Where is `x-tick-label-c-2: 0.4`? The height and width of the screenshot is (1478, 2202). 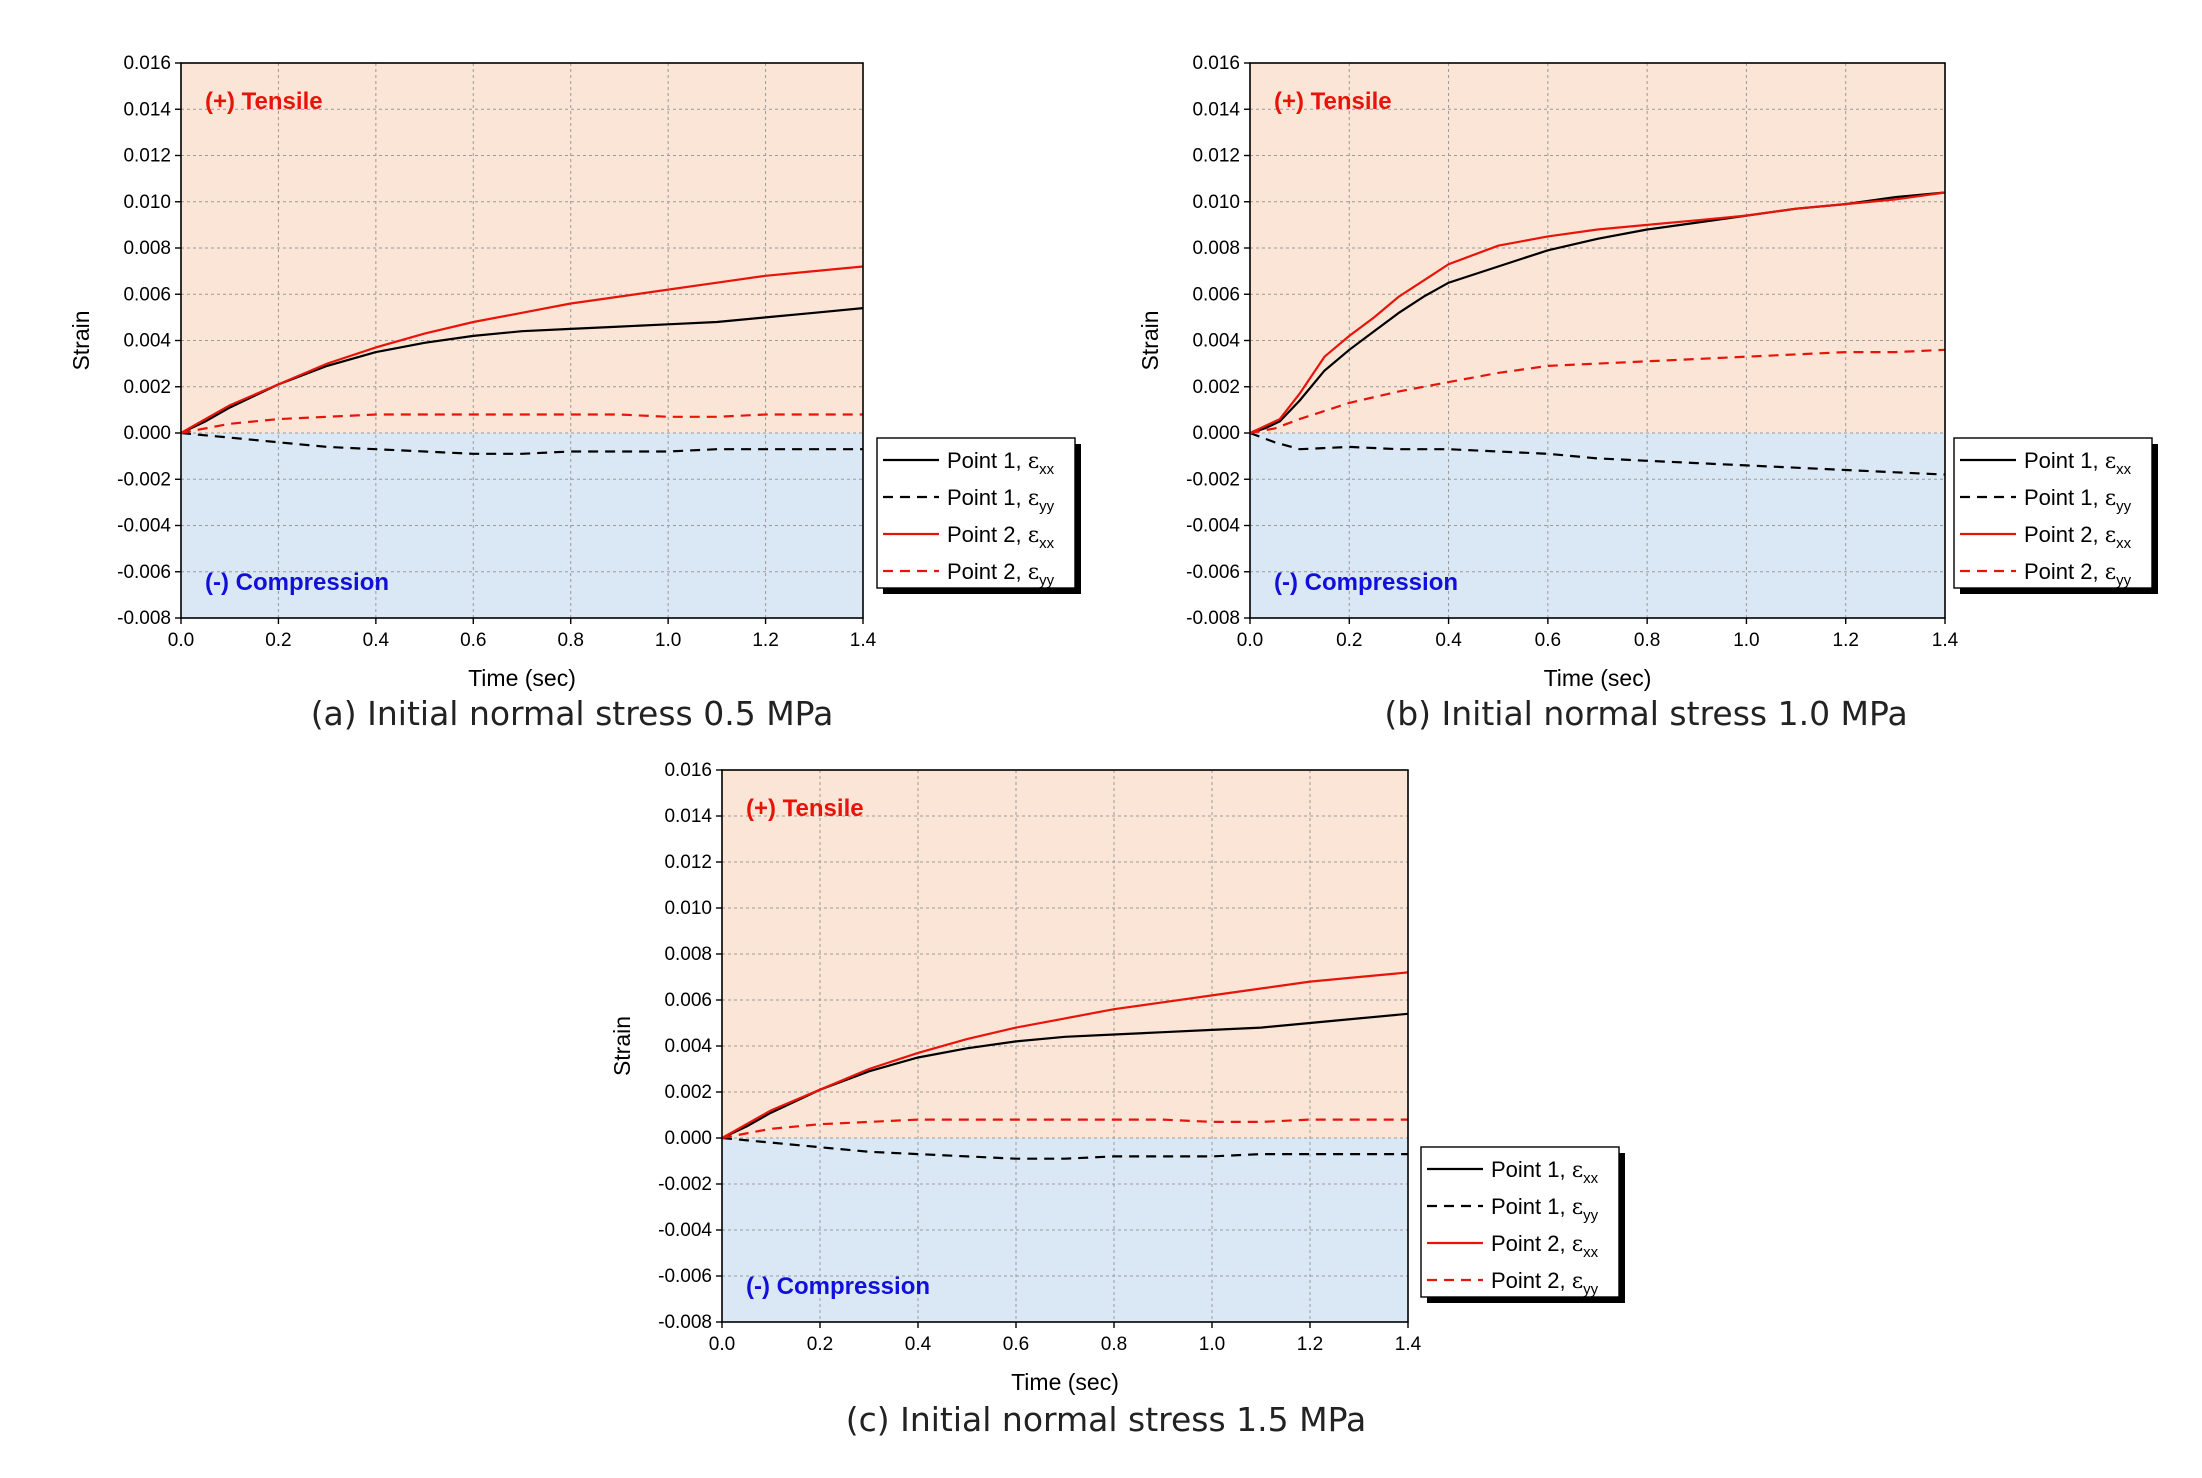 x-tick-label-c-2: 0.4 is located at coordinates (918, 1344).